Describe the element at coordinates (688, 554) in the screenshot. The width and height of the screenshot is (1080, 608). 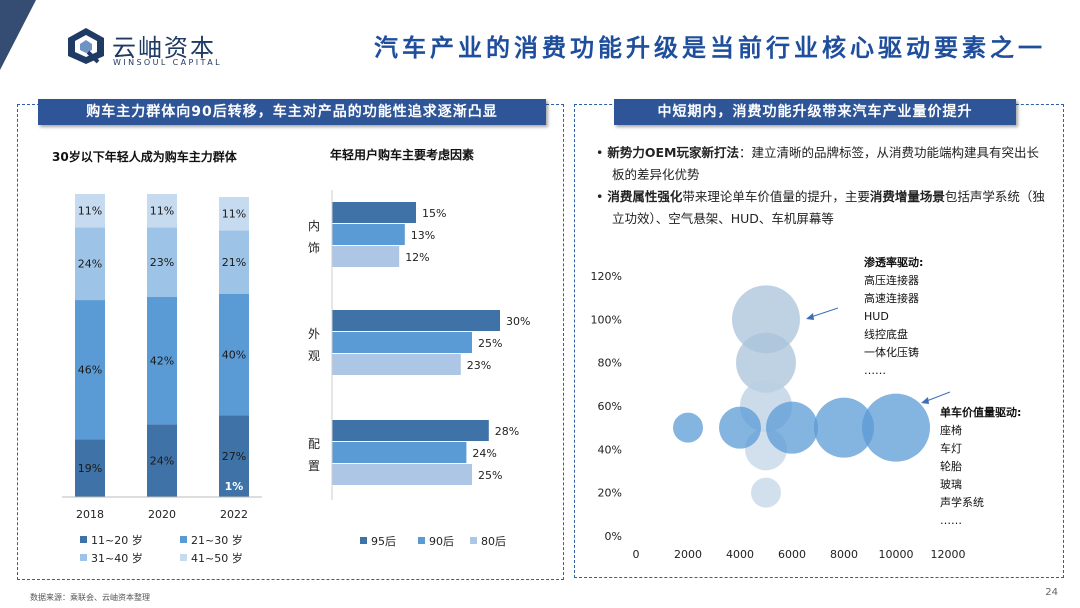
I see `x-tick-label: 2000` at that location.